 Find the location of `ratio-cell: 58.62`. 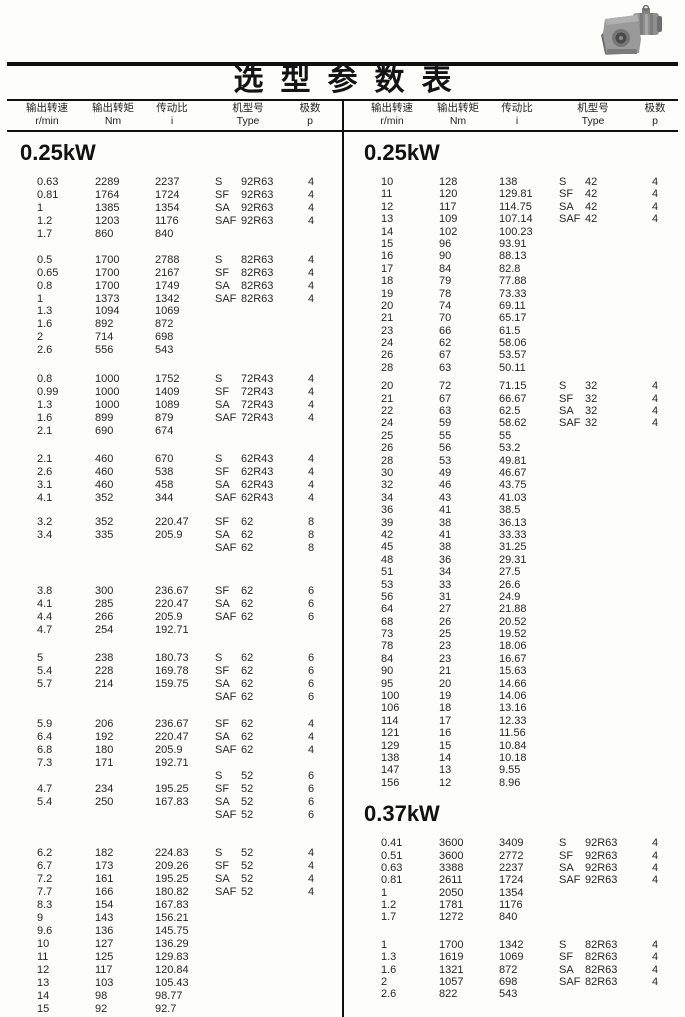

ratio-cell: 58.62 is located at coordinates (513, 423).